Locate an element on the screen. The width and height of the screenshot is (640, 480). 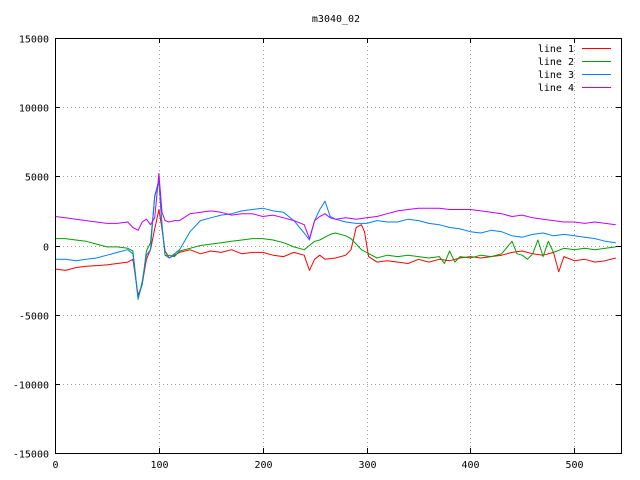
y-tick-label: 15000 is located at coordinates (34, 40).